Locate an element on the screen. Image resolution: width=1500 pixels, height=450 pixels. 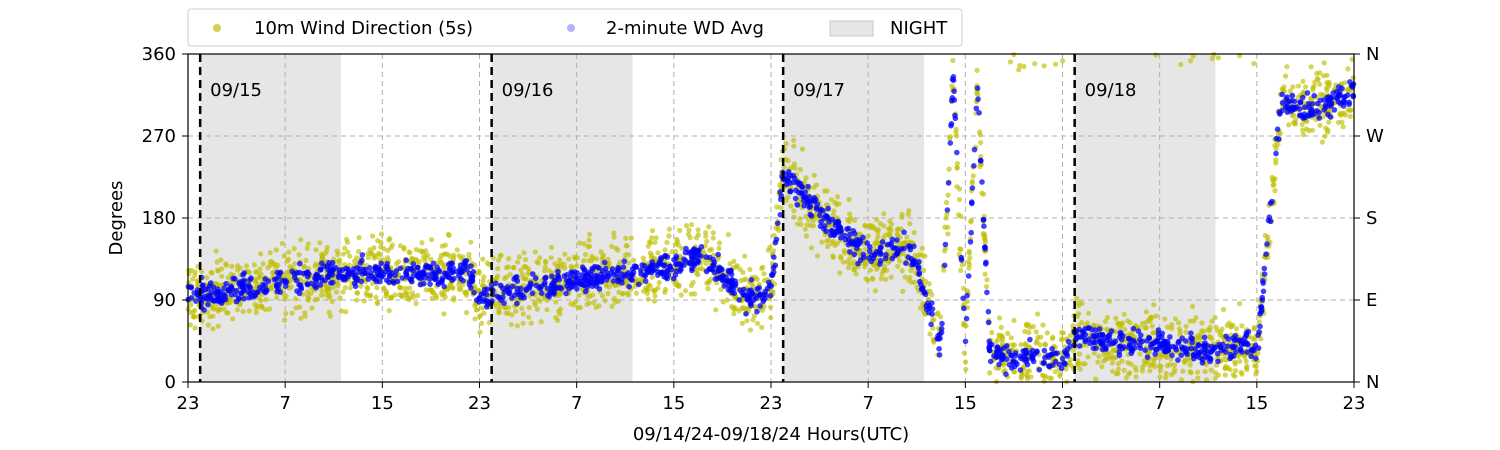
right-axis-label: W is located at coordinates (1375, 136).